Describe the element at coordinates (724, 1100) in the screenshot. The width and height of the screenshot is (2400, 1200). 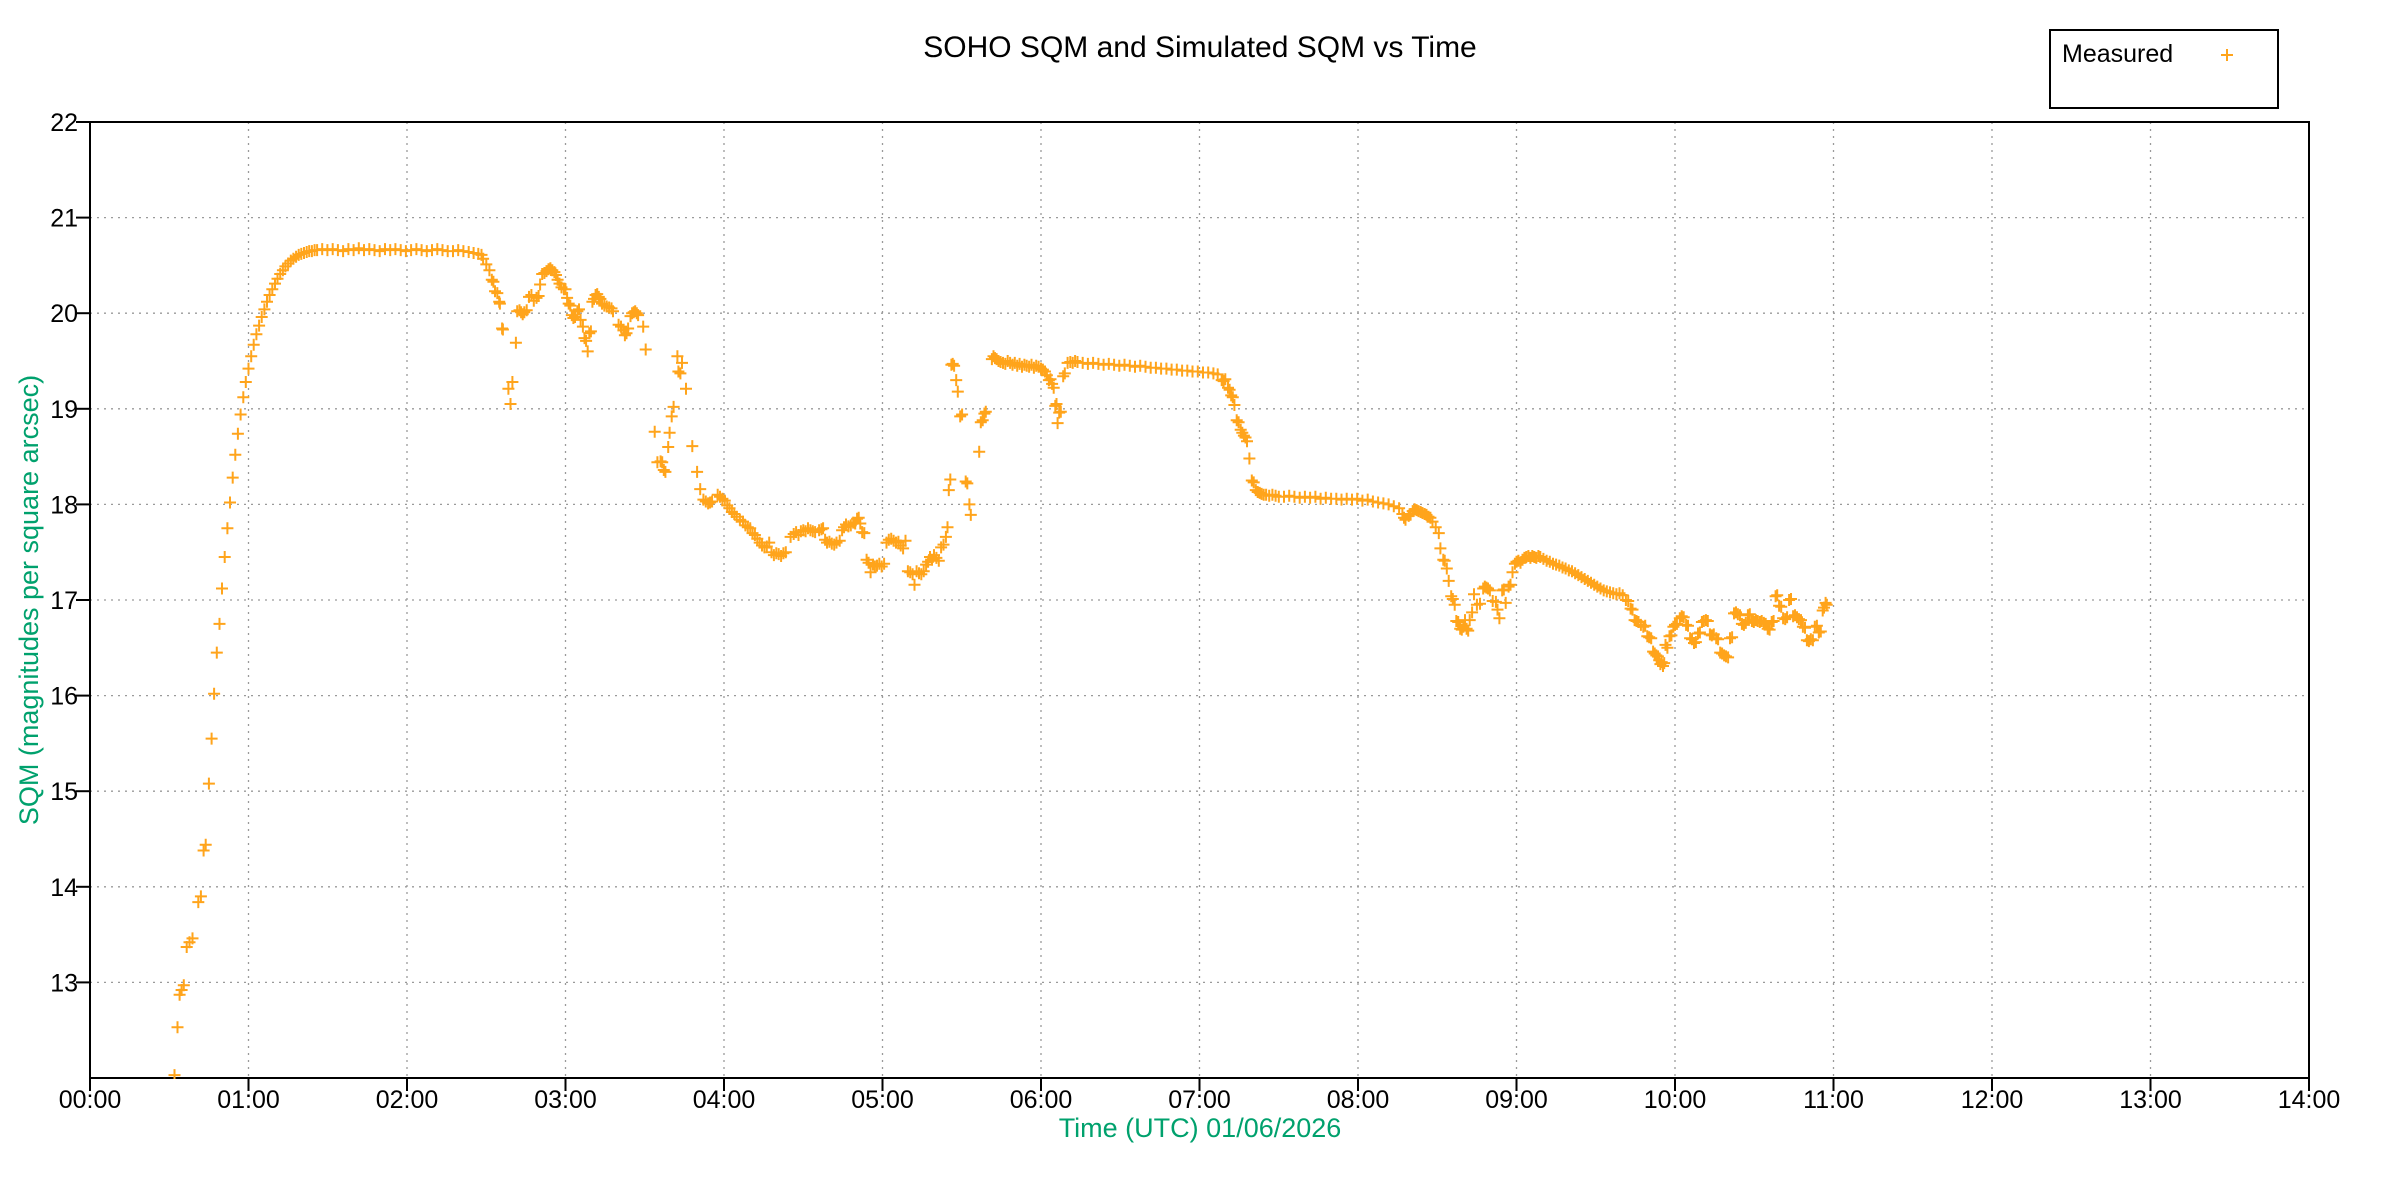
I see `x-tick-label: 04:00` at that location.